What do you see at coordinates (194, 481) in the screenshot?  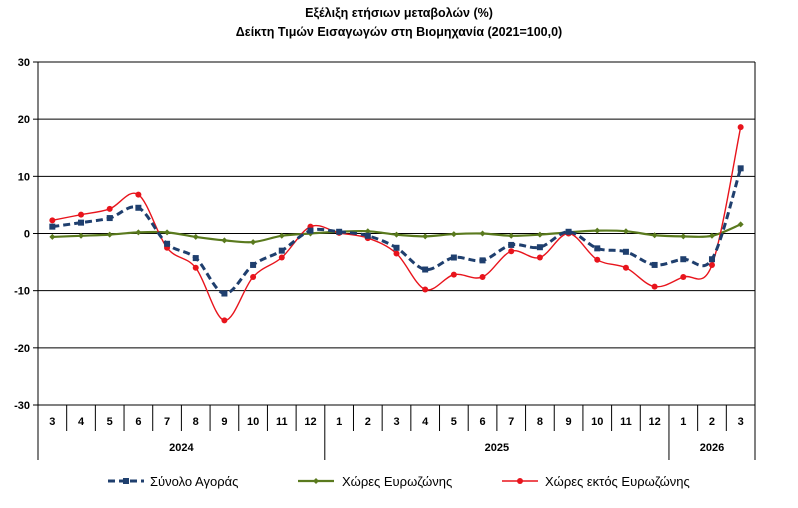 I see `legend-label: Σύνολο Αγοράς` at bounding box center [194, 481].